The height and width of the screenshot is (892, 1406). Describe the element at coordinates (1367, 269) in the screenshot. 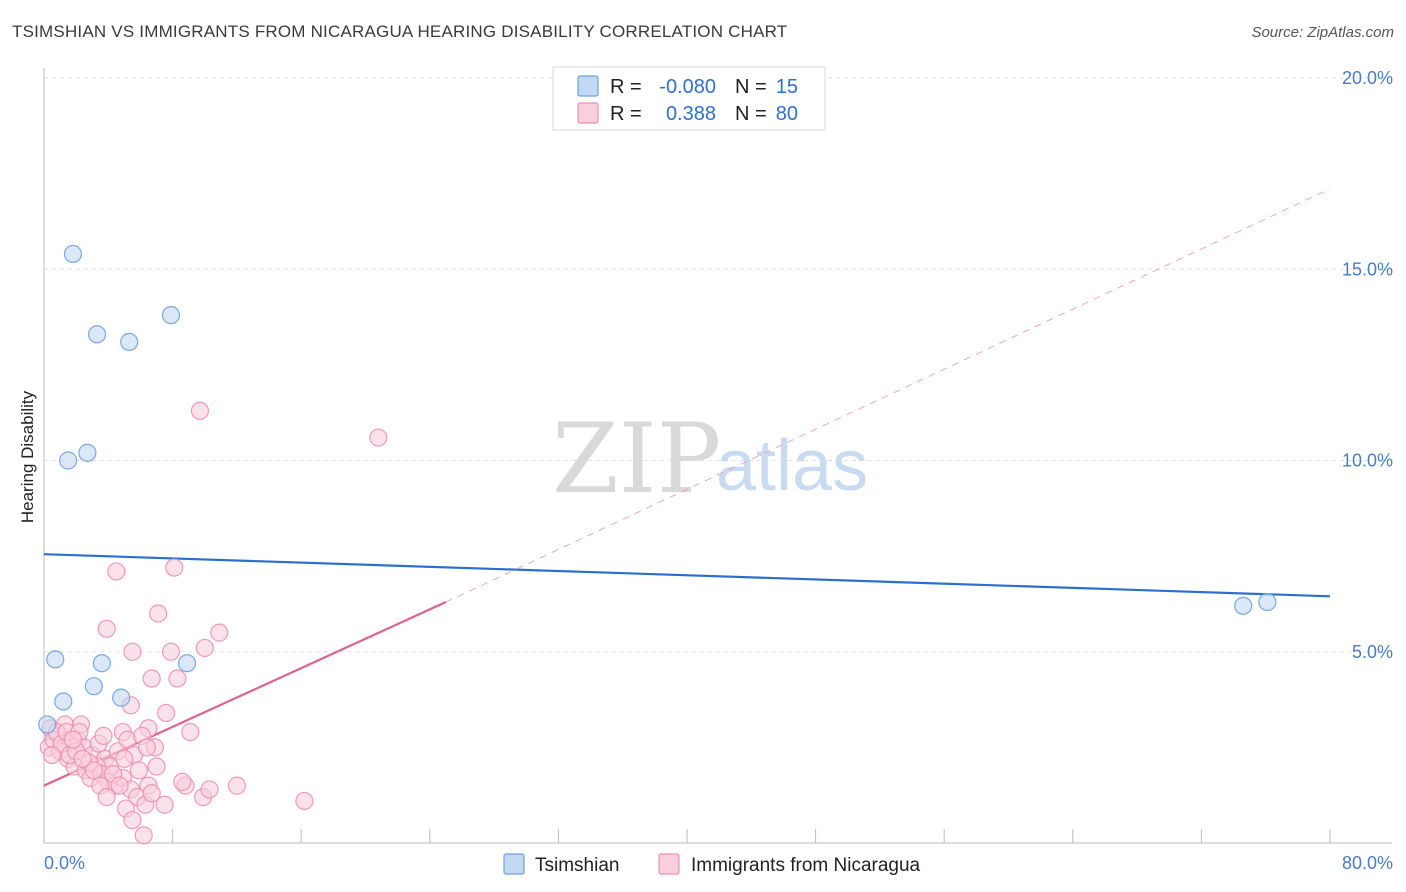

I see `y-tick-label-2: 15.0%` at that location.